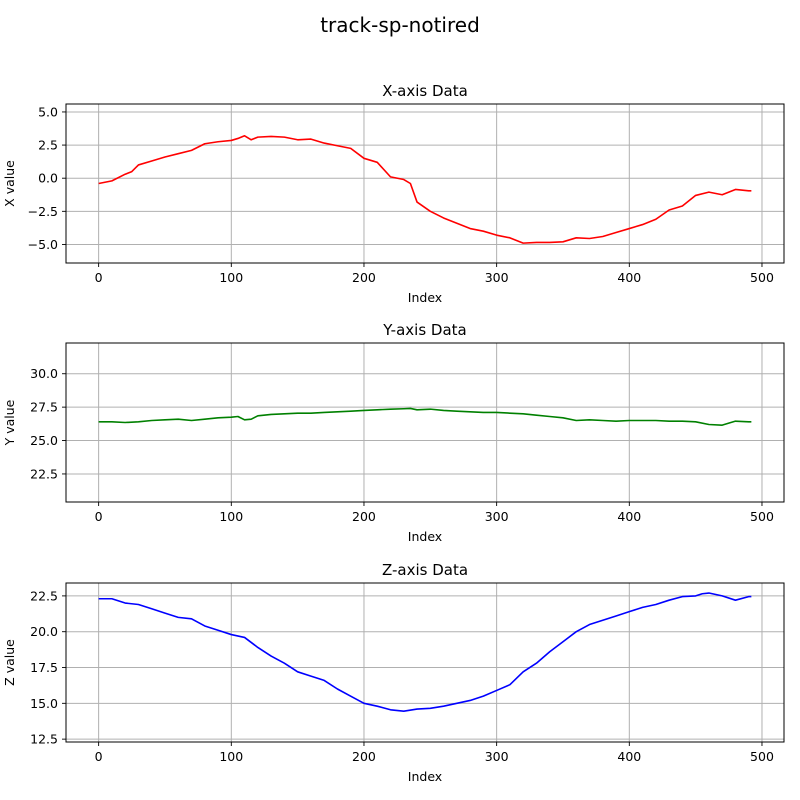  Describe the element at coordinates (44, 407) in the screenshot. I see `y-y-tick-label: 27.5` at that location.